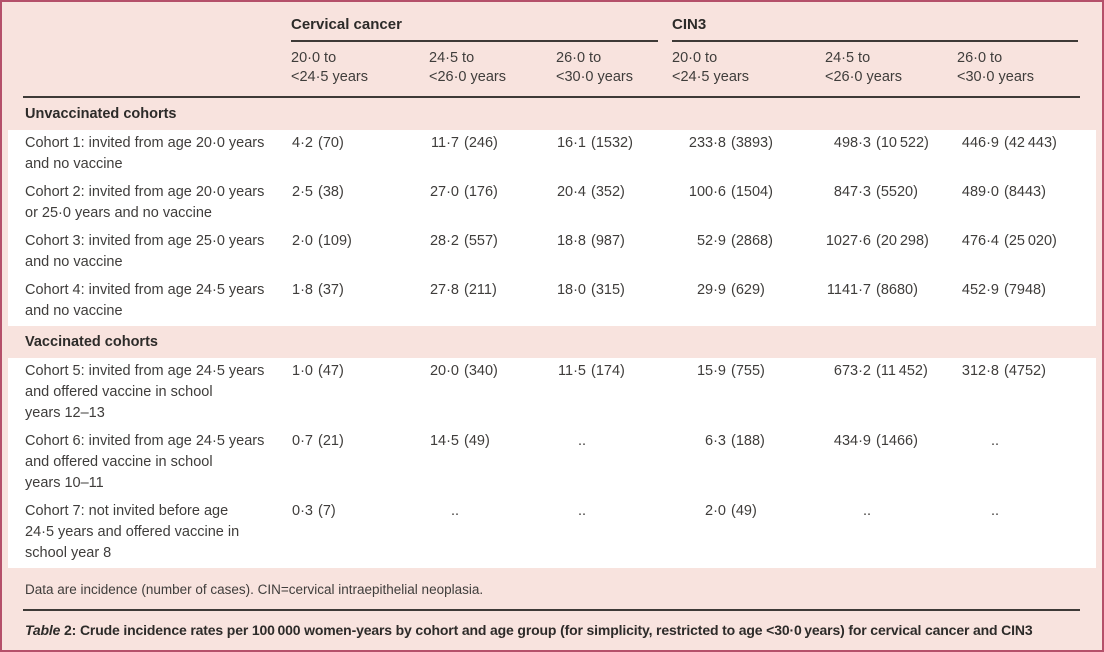 This screenshot has height=652, width=1104. What do you see at coordinates (360, 154) in the screenshot?
I see `data-cell: 4·2 (70)` at bounding box center [360, 154].